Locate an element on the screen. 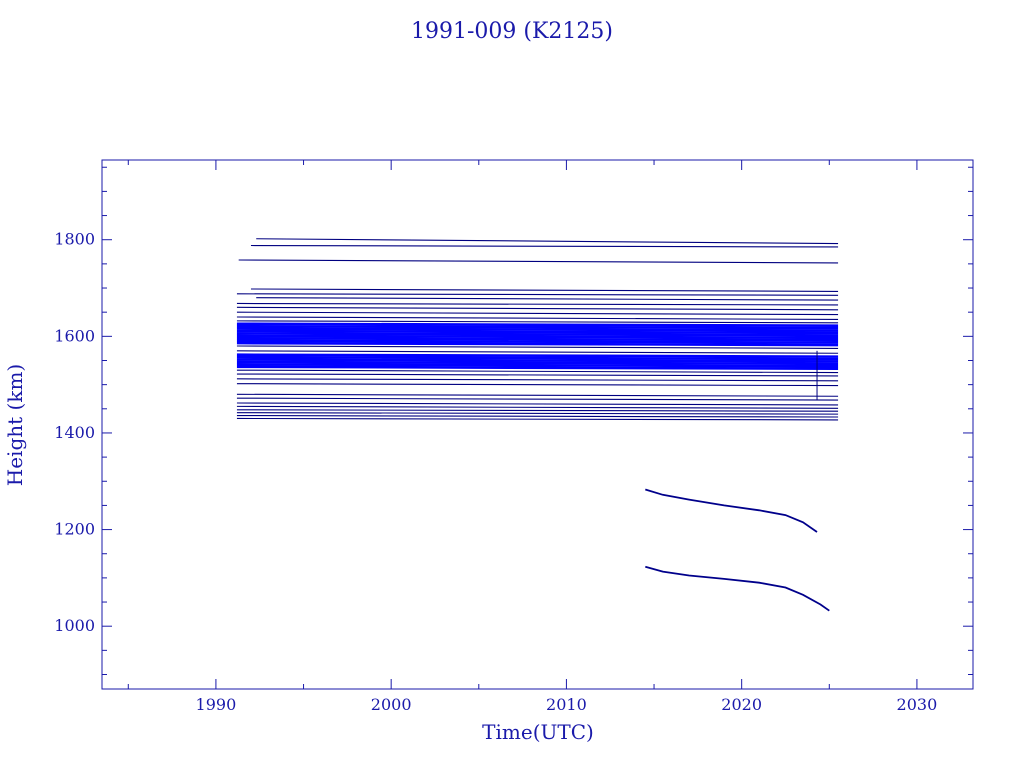 The image size is (1024, 768). y-tick-label: 1600 is located at coordinates (74, 335).